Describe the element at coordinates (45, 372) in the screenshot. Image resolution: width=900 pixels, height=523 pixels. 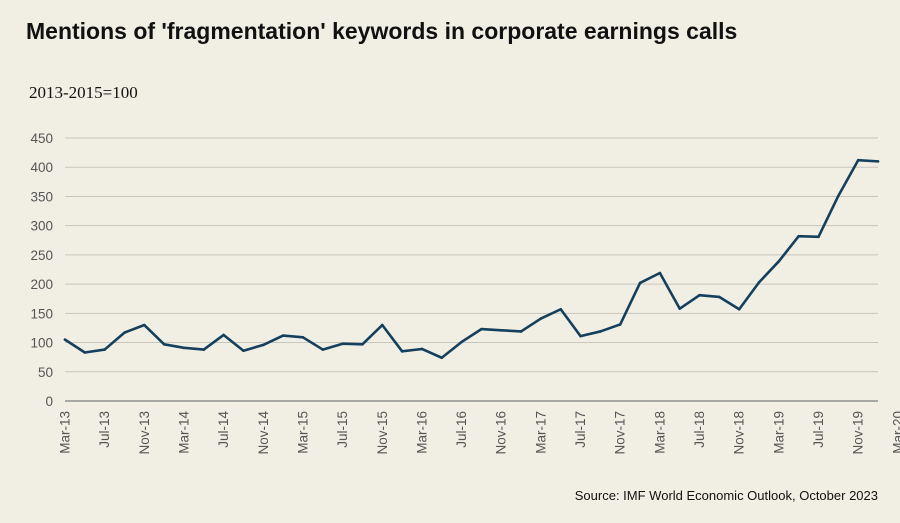
I see `y-tick-label: 50` at that location.